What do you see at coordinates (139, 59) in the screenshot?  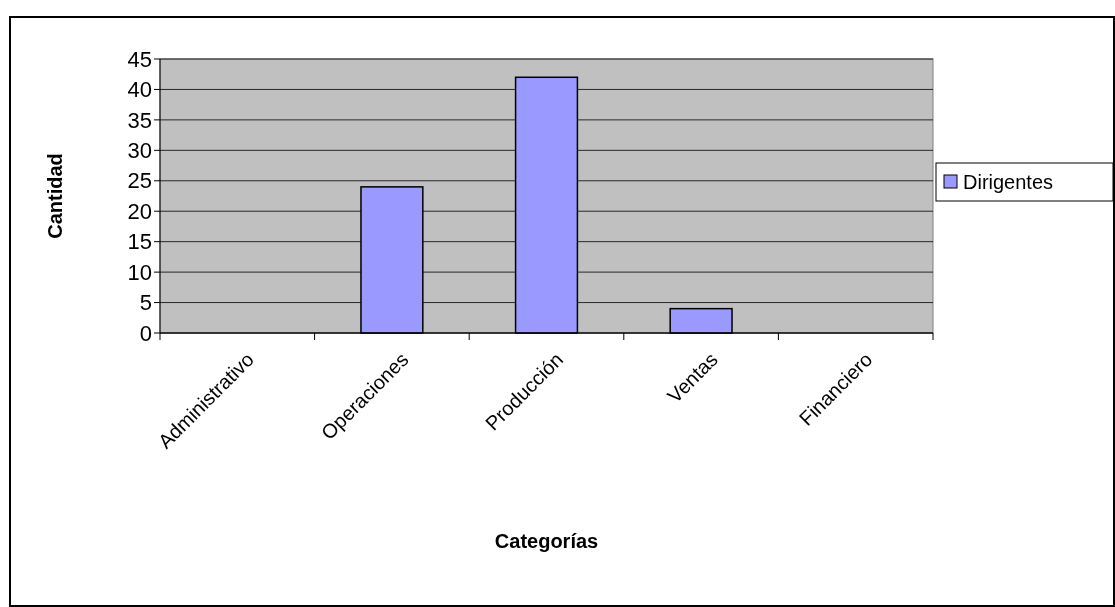 I see `y-tick-label: 45` at bounding box center [139, 59].